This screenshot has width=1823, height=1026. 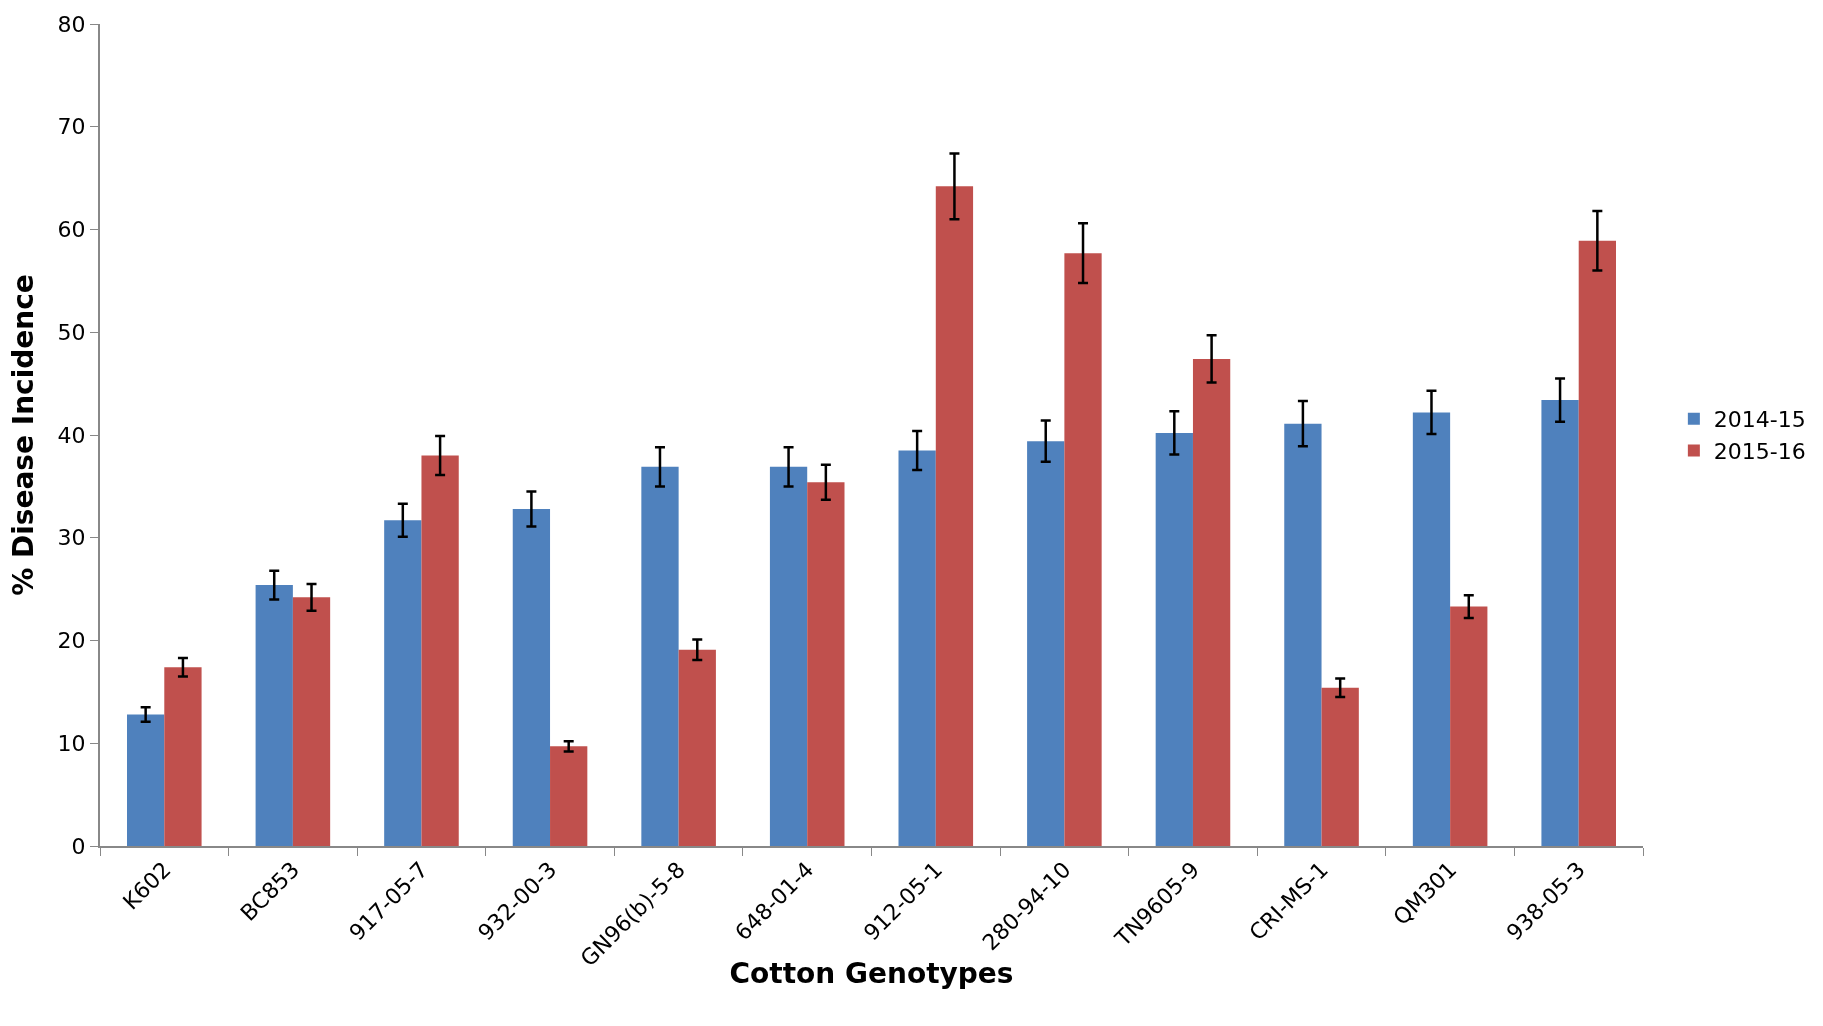 What do you see at coordinates (71, 435) in the screenshot?
I see `y-tick-label: 40` at bounding box center [71, 435].